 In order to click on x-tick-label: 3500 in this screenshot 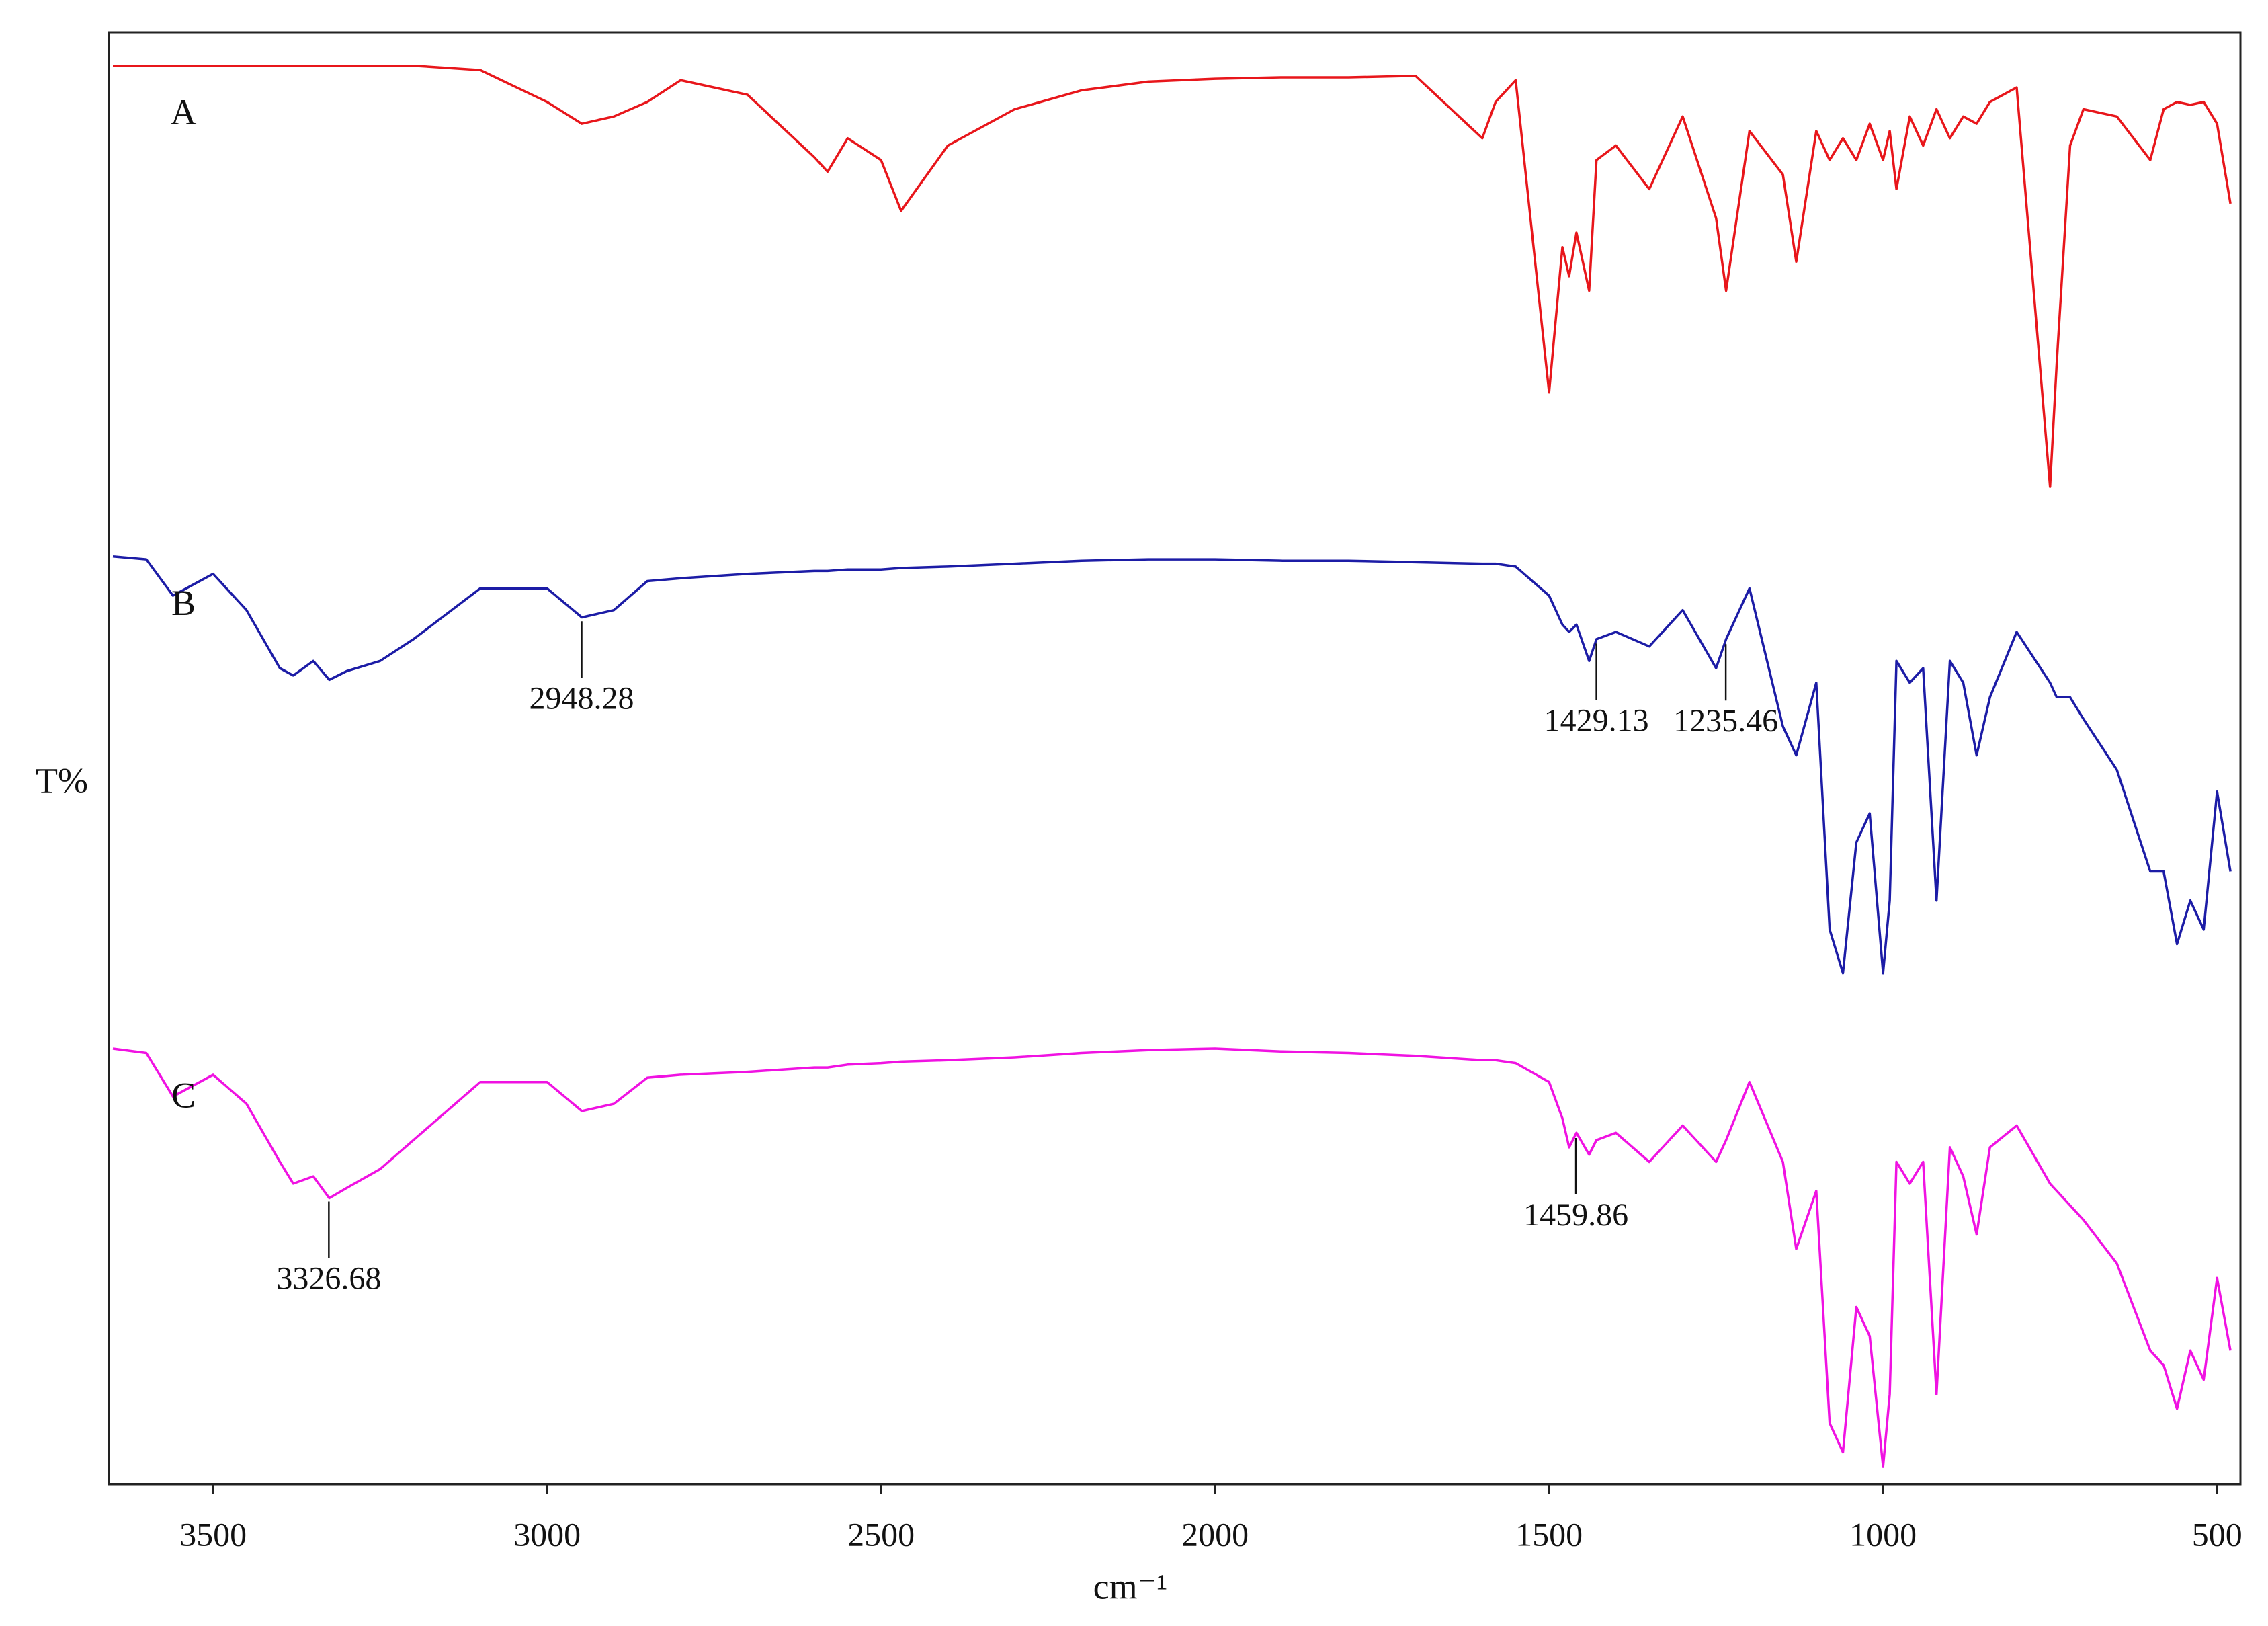, I will do `click(213, 1534)`.